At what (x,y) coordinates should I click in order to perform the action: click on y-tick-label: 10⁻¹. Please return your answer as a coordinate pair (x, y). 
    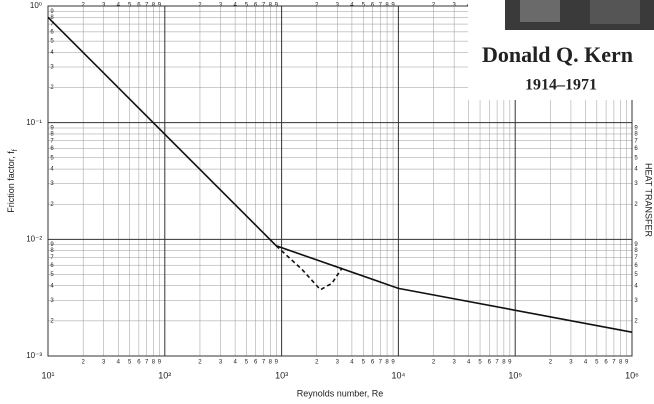
    Looking at the image, I should click on (34, 122).